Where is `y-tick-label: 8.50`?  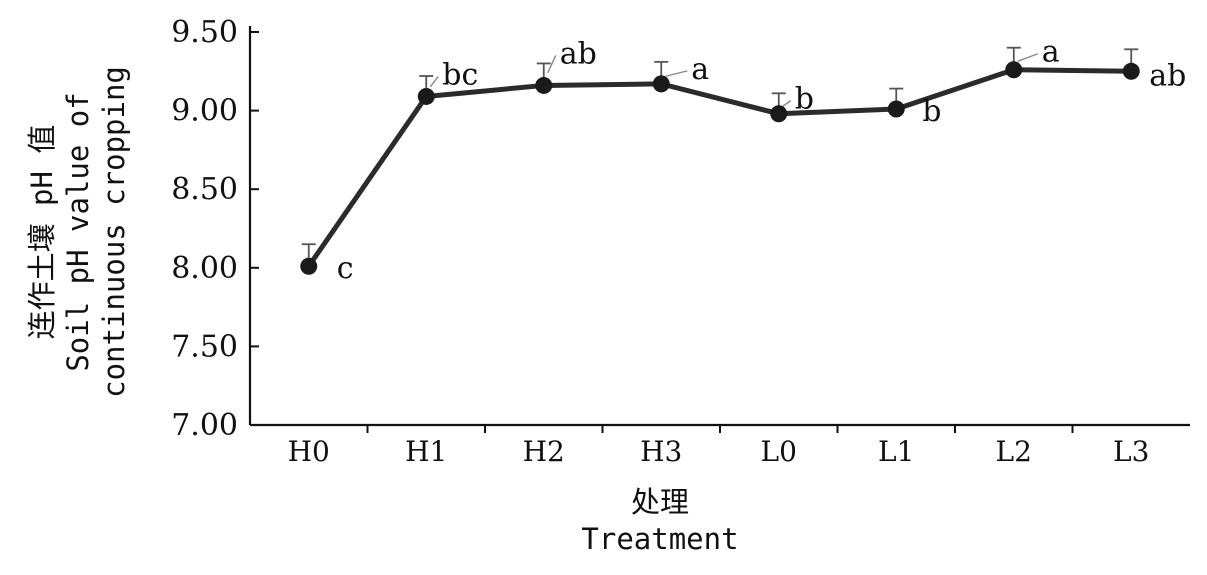 y-tick-label: 8.50 is located at coordinates (204, 189).